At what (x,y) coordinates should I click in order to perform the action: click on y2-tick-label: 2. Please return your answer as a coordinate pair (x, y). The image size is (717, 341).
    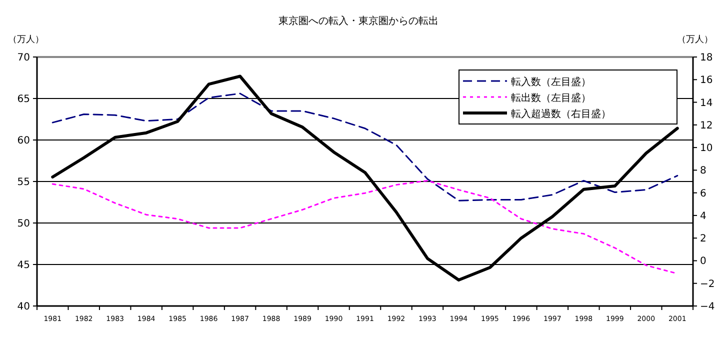
    Looking at the image, I should click on (703, 239).